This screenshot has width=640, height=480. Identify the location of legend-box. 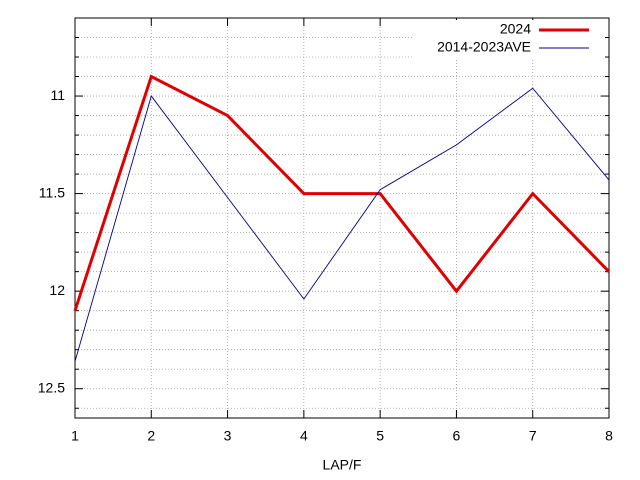
(509, 40).